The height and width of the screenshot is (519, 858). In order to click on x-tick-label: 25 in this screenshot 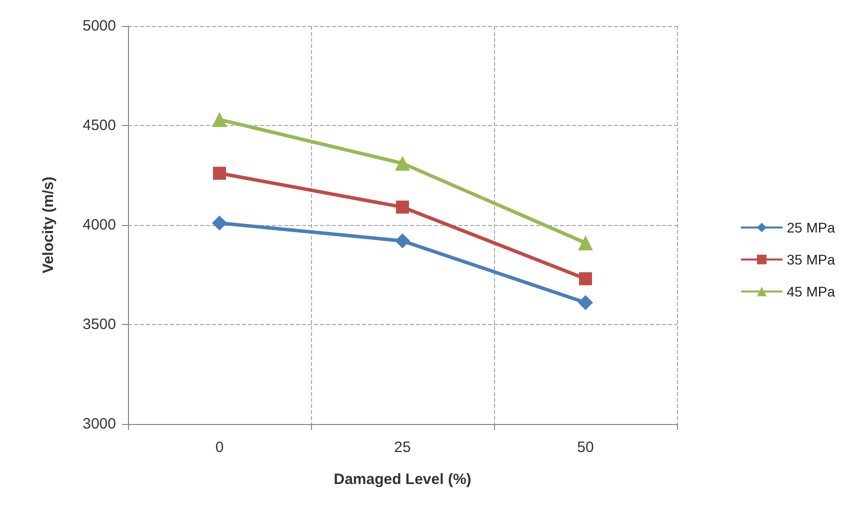, I will do `click(402, 447)`.